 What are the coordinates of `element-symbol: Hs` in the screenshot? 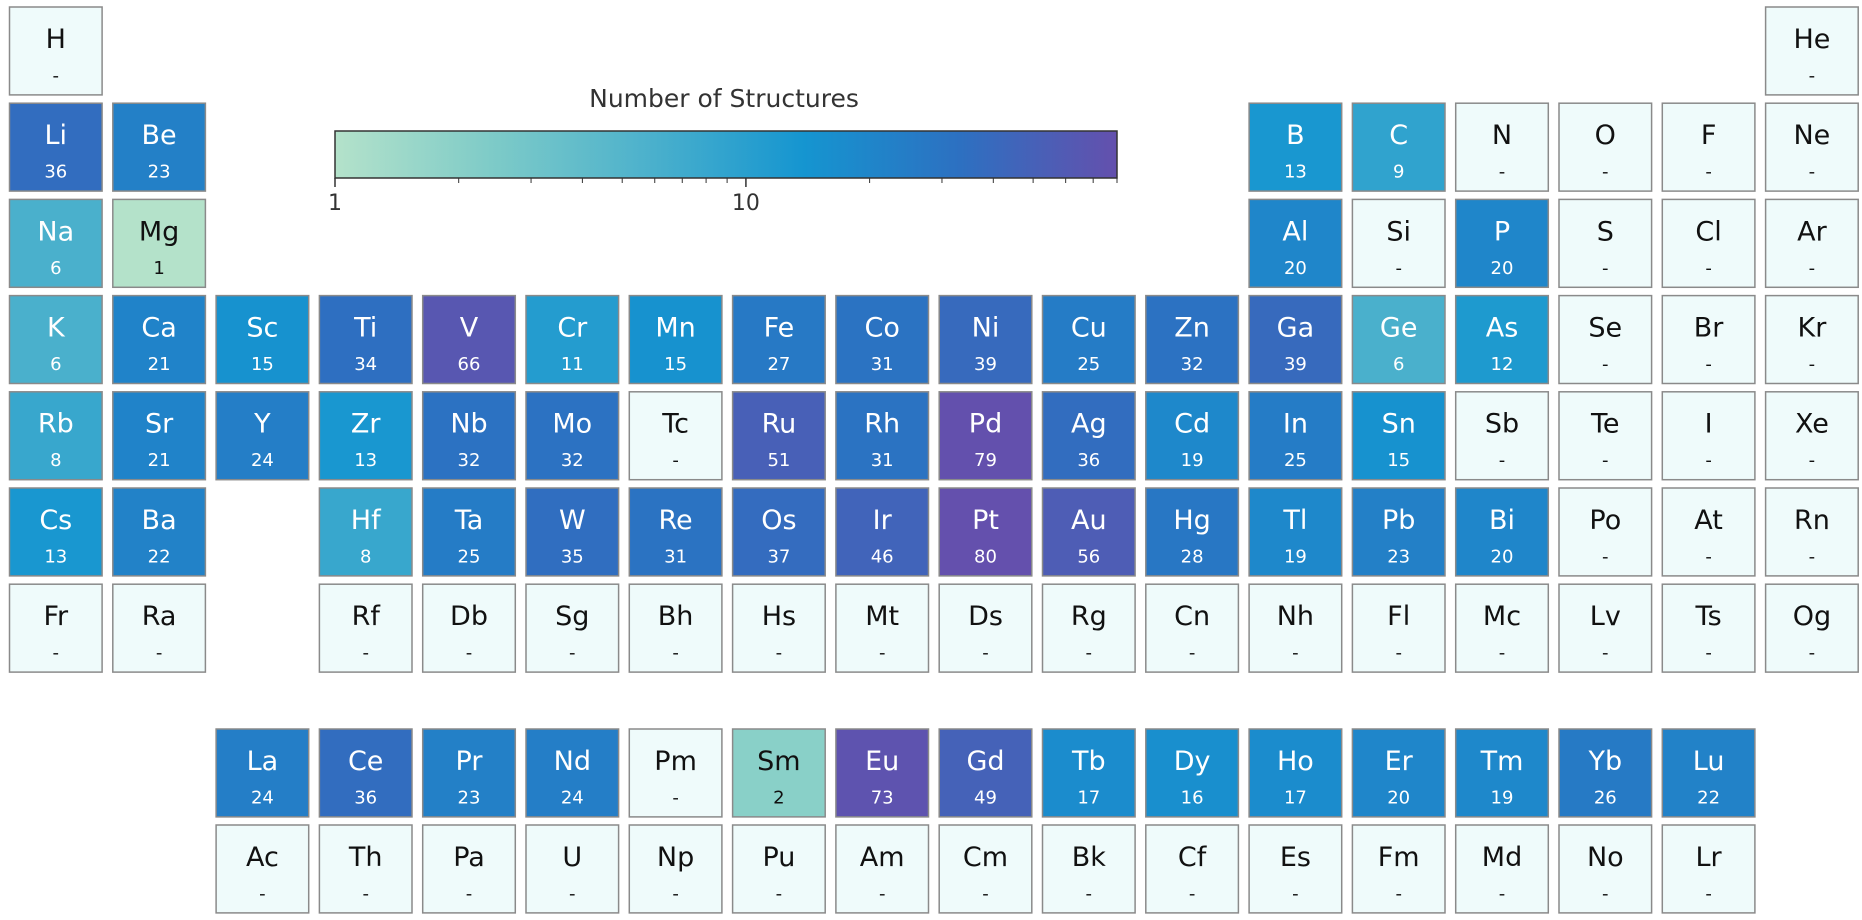 It's located at (779, 616).